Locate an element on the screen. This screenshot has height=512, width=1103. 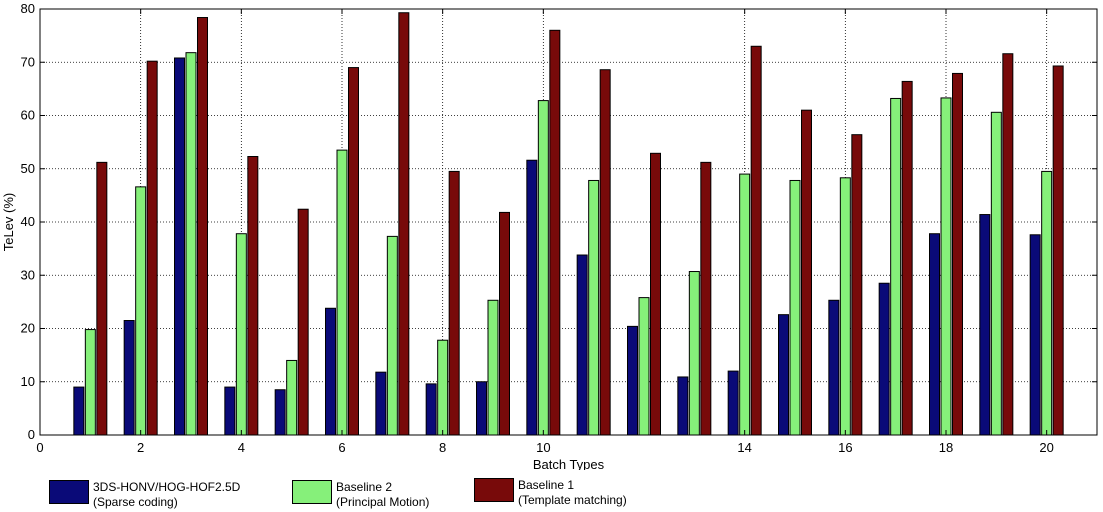
y-tick-label: 60 is located at coordinates (28, 115).